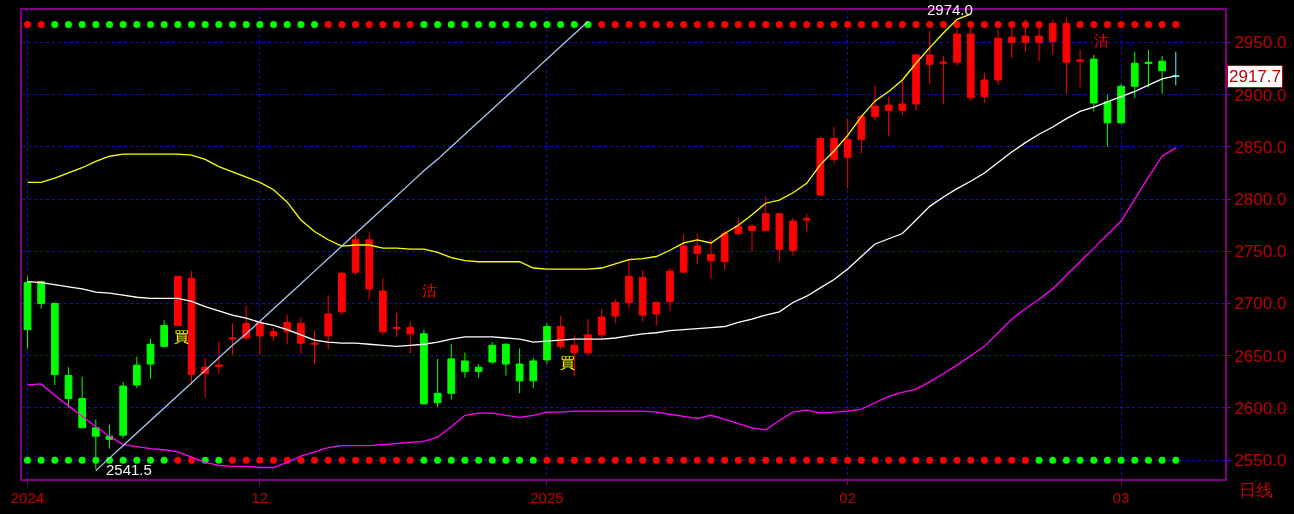 Image resolution: width=1294 pixels, height=514 pixels. I want to click on annotation: 2974.0, so click(950, 9).